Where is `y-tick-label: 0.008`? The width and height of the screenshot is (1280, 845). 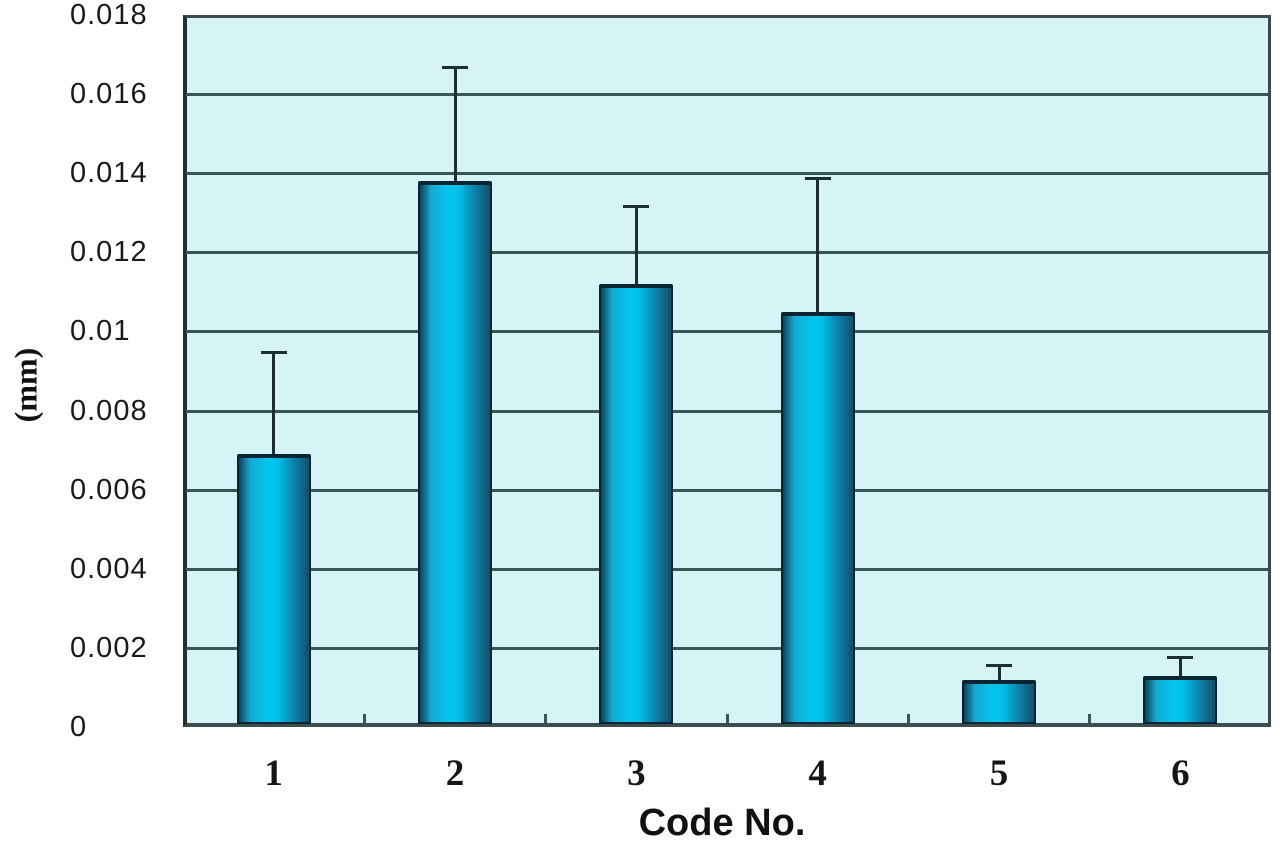
y-tick-label: 0.008 is located at coordinates (109, 410).